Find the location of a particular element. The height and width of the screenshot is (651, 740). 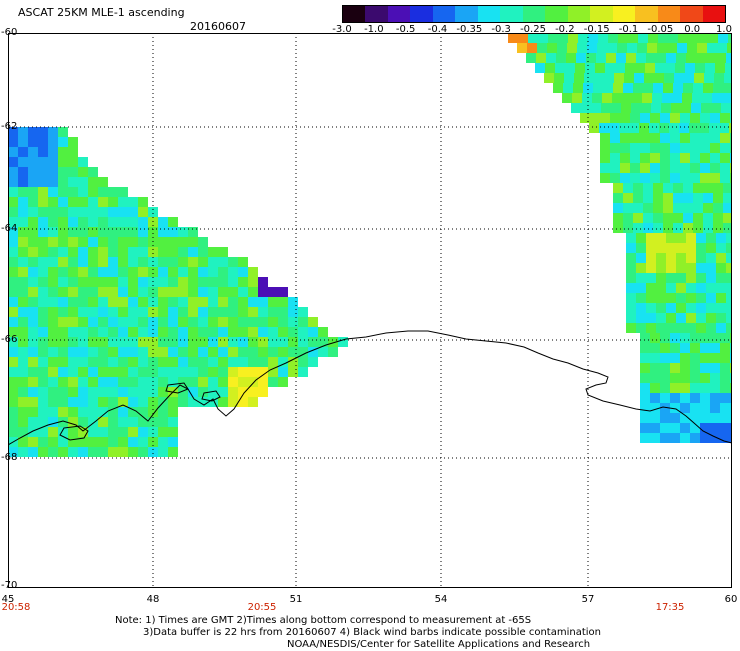

colorbar-label: 0.0 is located at coordinates (692, 29).